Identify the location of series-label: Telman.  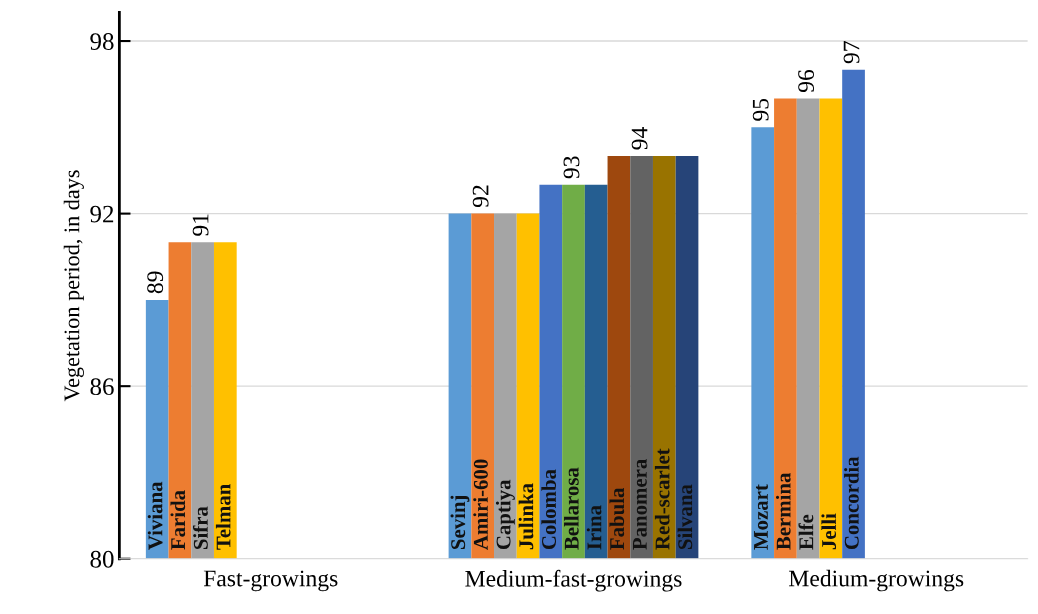
(223, 517).